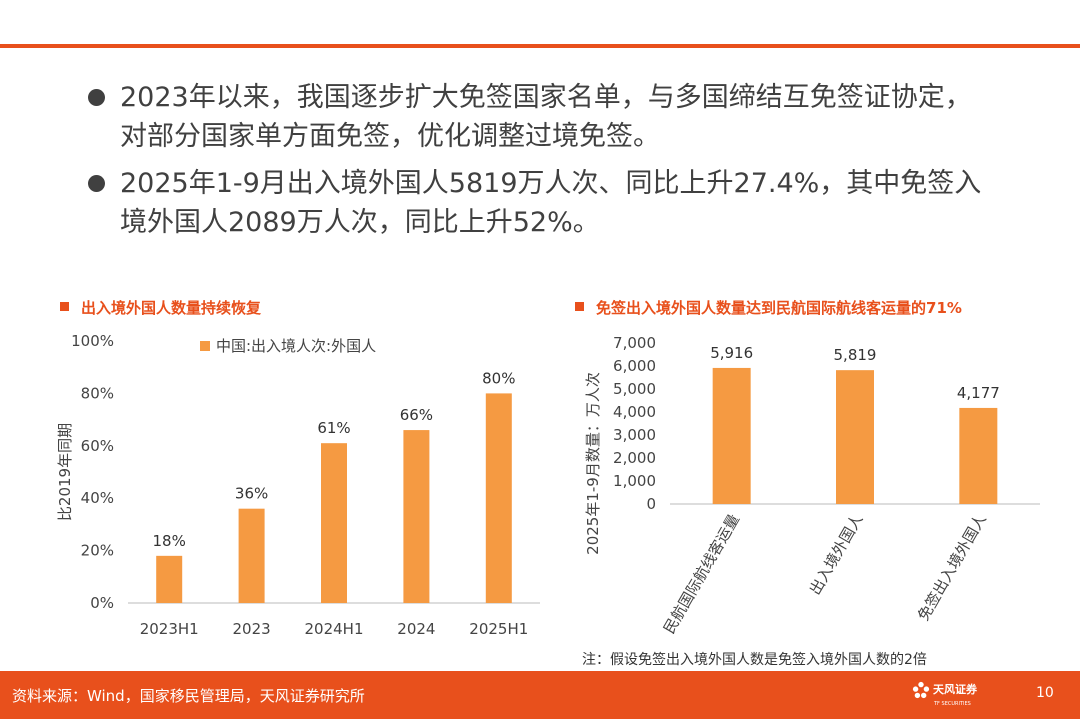 This screenshot has height=719, width=1080. I want to click on logo-text: 天风证券, so click(955, 689).